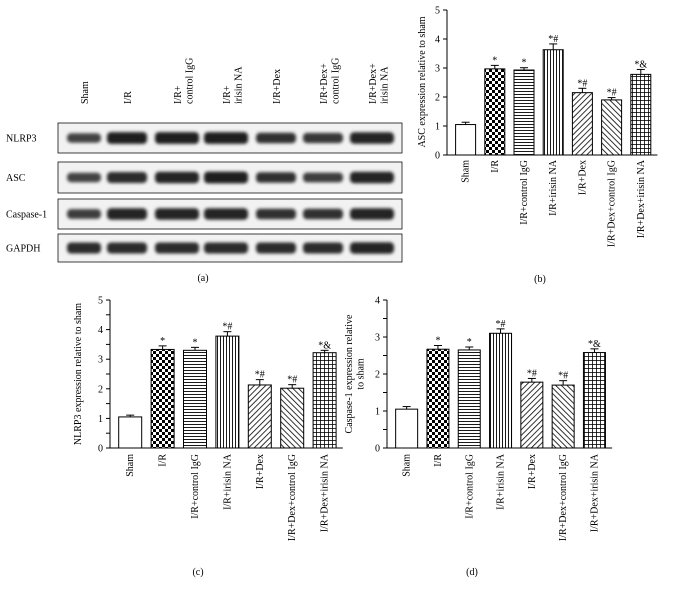 Image resolution: width=674 pixels, height=592 pixels. I want to click on category-label-line: I/R+irisin NA, so click(227, 481).